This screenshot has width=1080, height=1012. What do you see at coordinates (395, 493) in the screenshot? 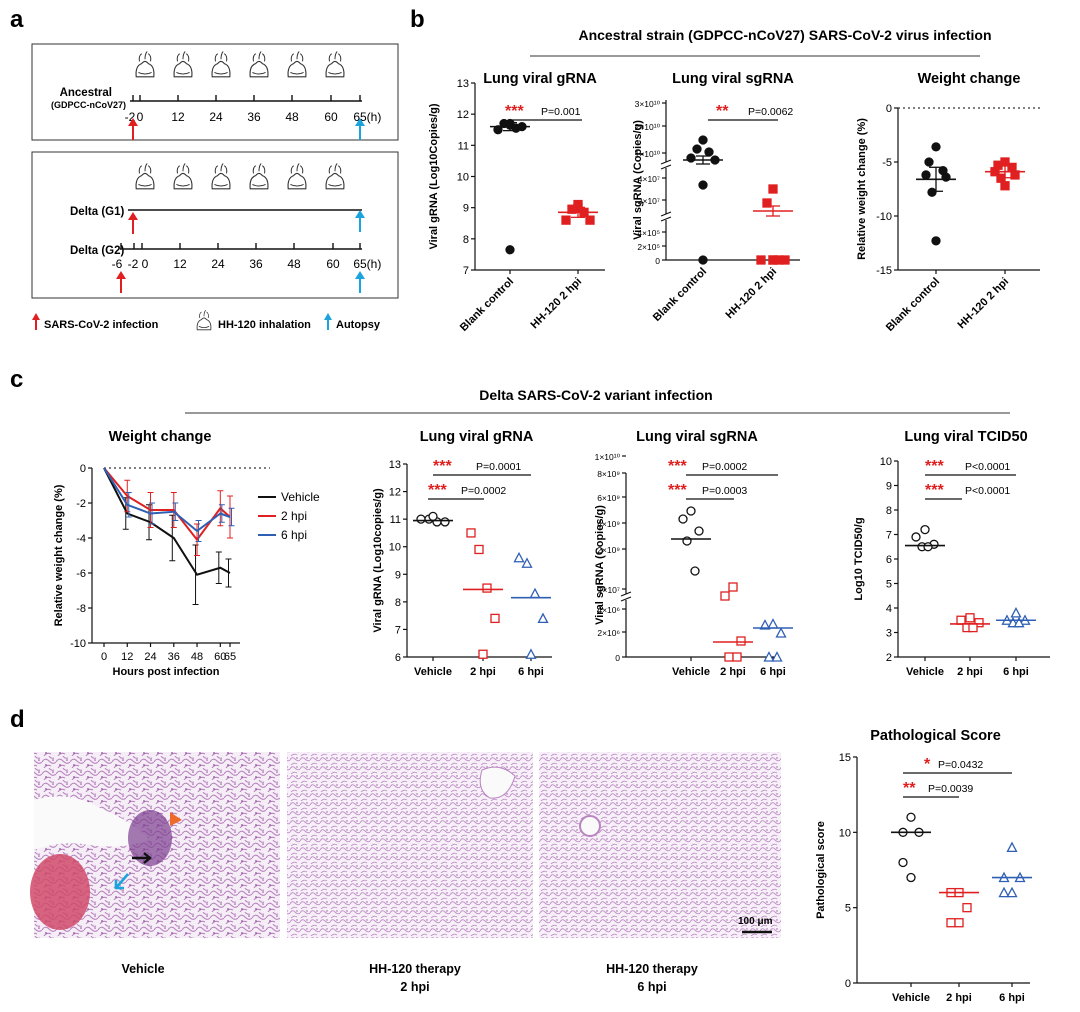
I see `y-tick-label: 12` at bounding box center [395, 493].